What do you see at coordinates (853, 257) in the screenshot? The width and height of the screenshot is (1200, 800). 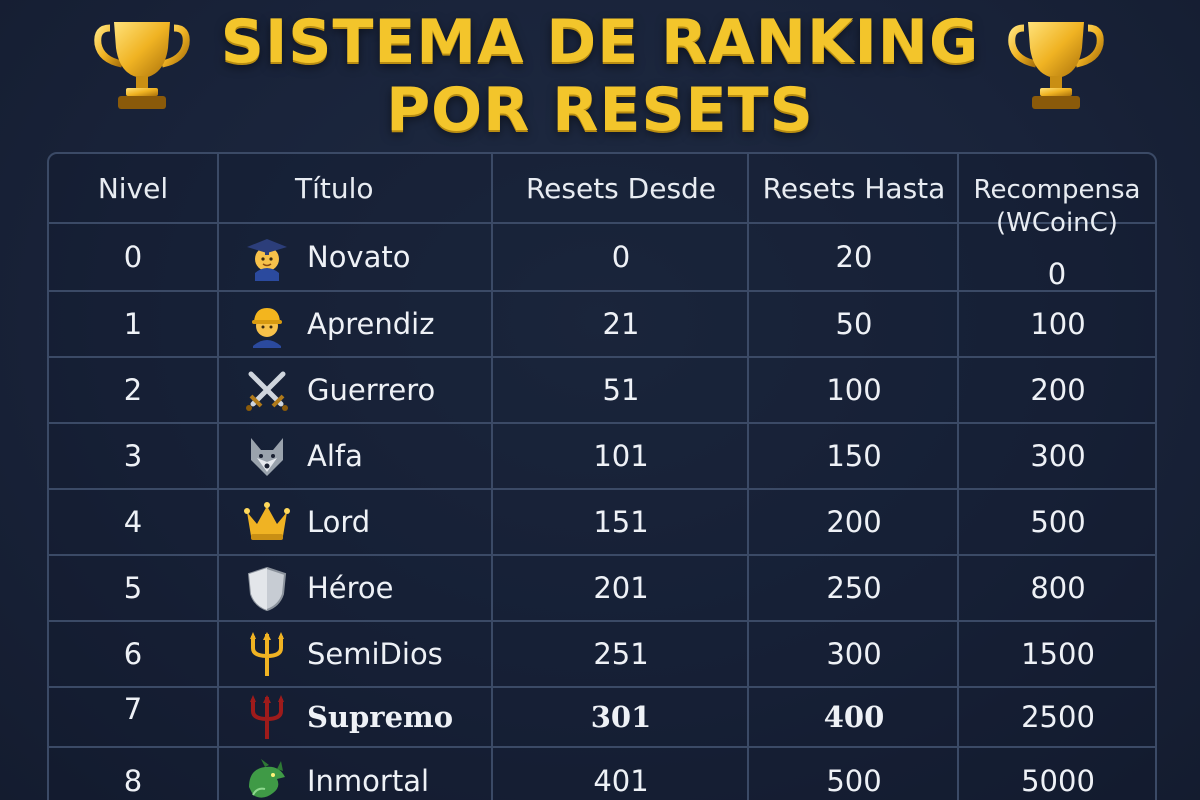 I see `resets-hasta-cell: 20` at bounding box center [853, 257].